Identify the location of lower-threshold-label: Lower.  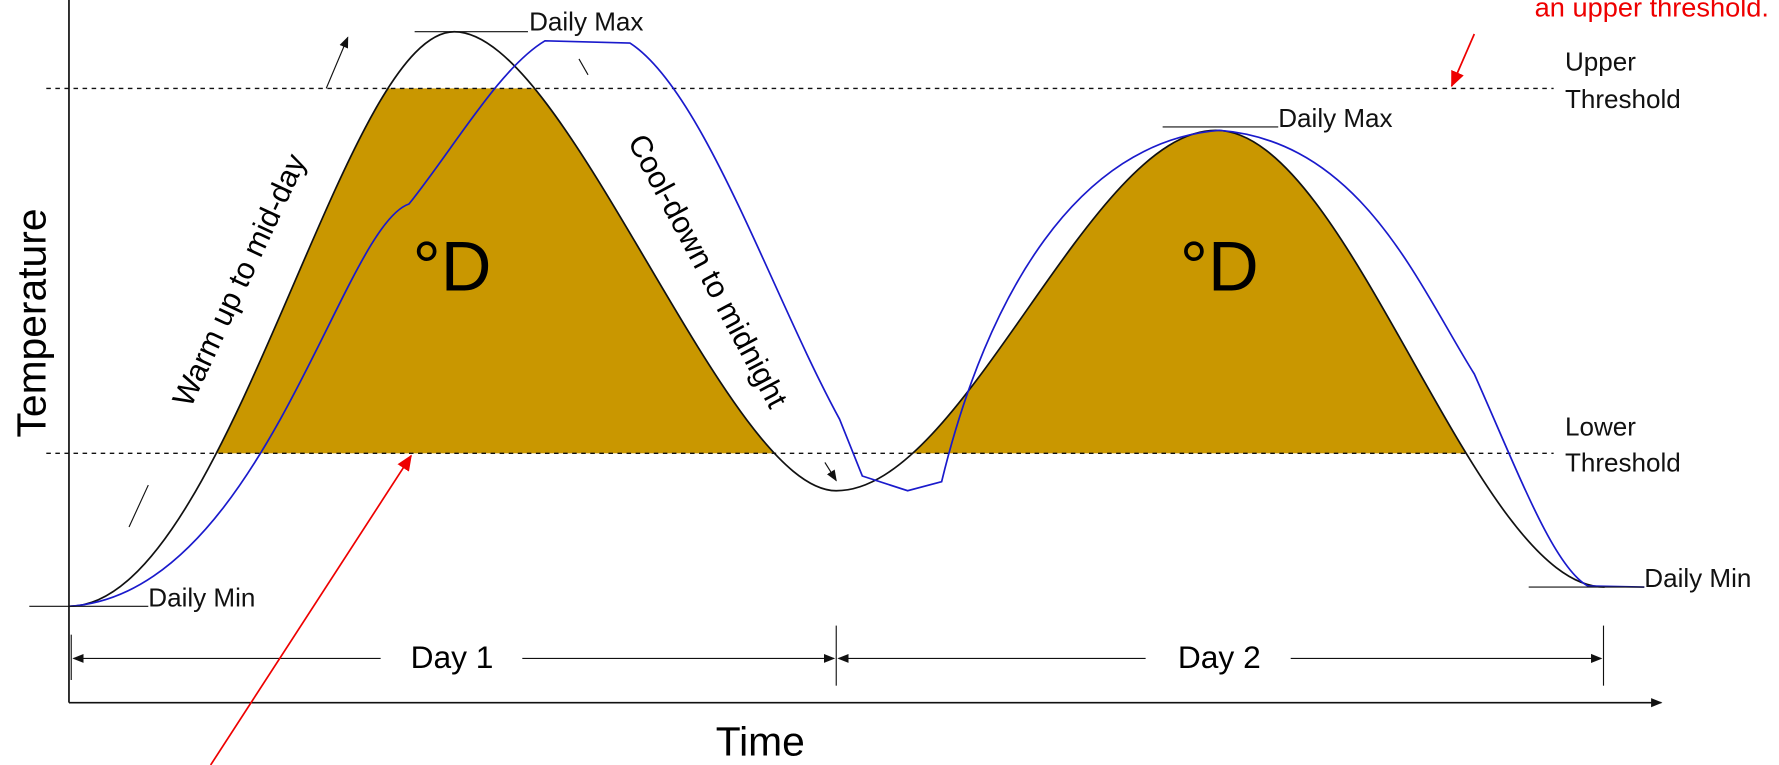
(1600, 426).